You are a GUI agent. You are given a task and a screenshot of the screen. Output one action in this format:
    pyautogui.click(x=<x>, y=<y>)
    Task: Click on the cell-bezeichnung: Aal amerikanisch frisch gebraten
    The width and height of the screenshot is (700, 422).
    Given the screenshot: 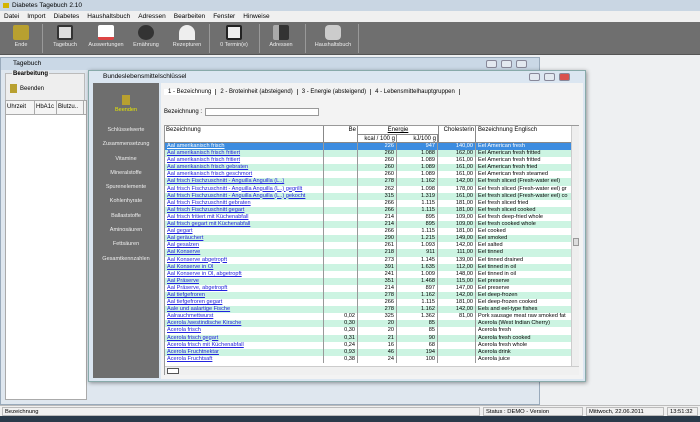 What is the action you would take?
    pyautogui.click(x=244, y=168)
    